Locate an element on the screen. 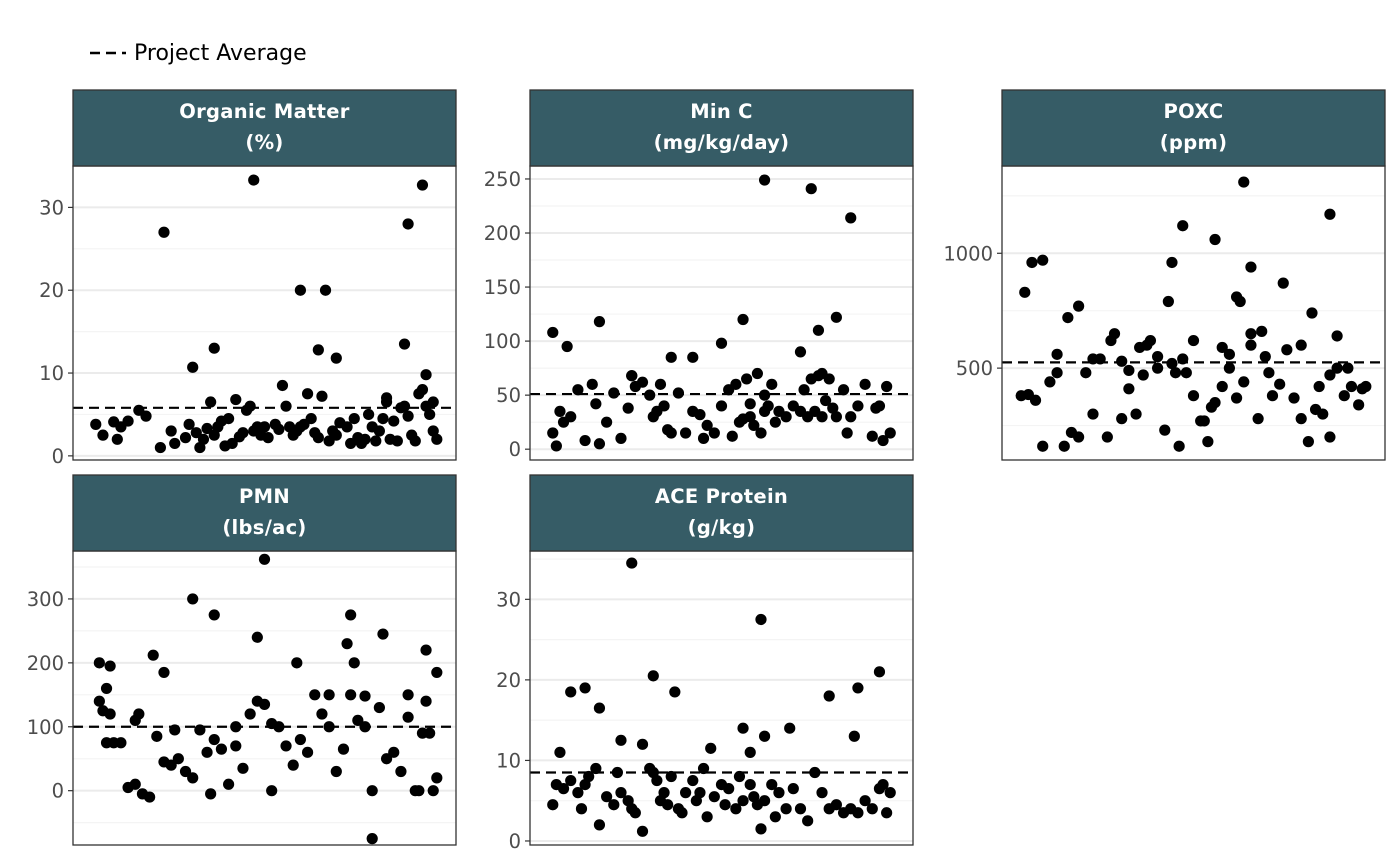 The image size is (1400, 866). facet-title: Min C is located at coordinates (721, 111).